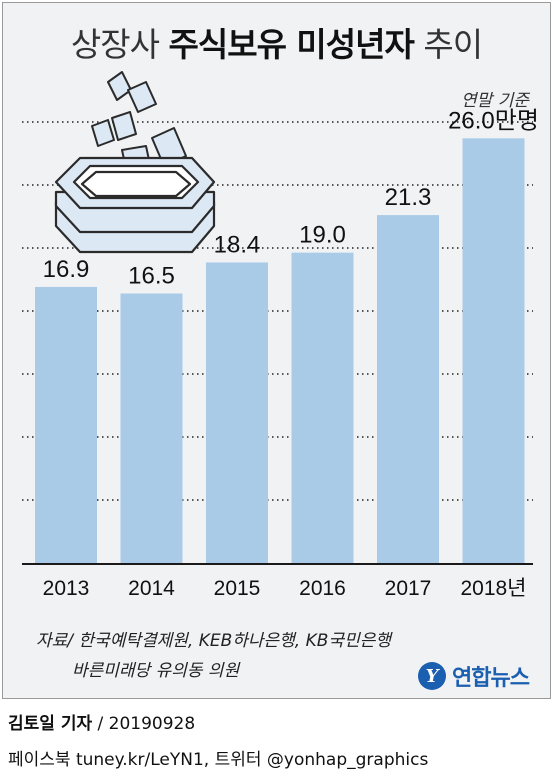  I want to click on x-tick-2014: 2014, so click(151, 588).